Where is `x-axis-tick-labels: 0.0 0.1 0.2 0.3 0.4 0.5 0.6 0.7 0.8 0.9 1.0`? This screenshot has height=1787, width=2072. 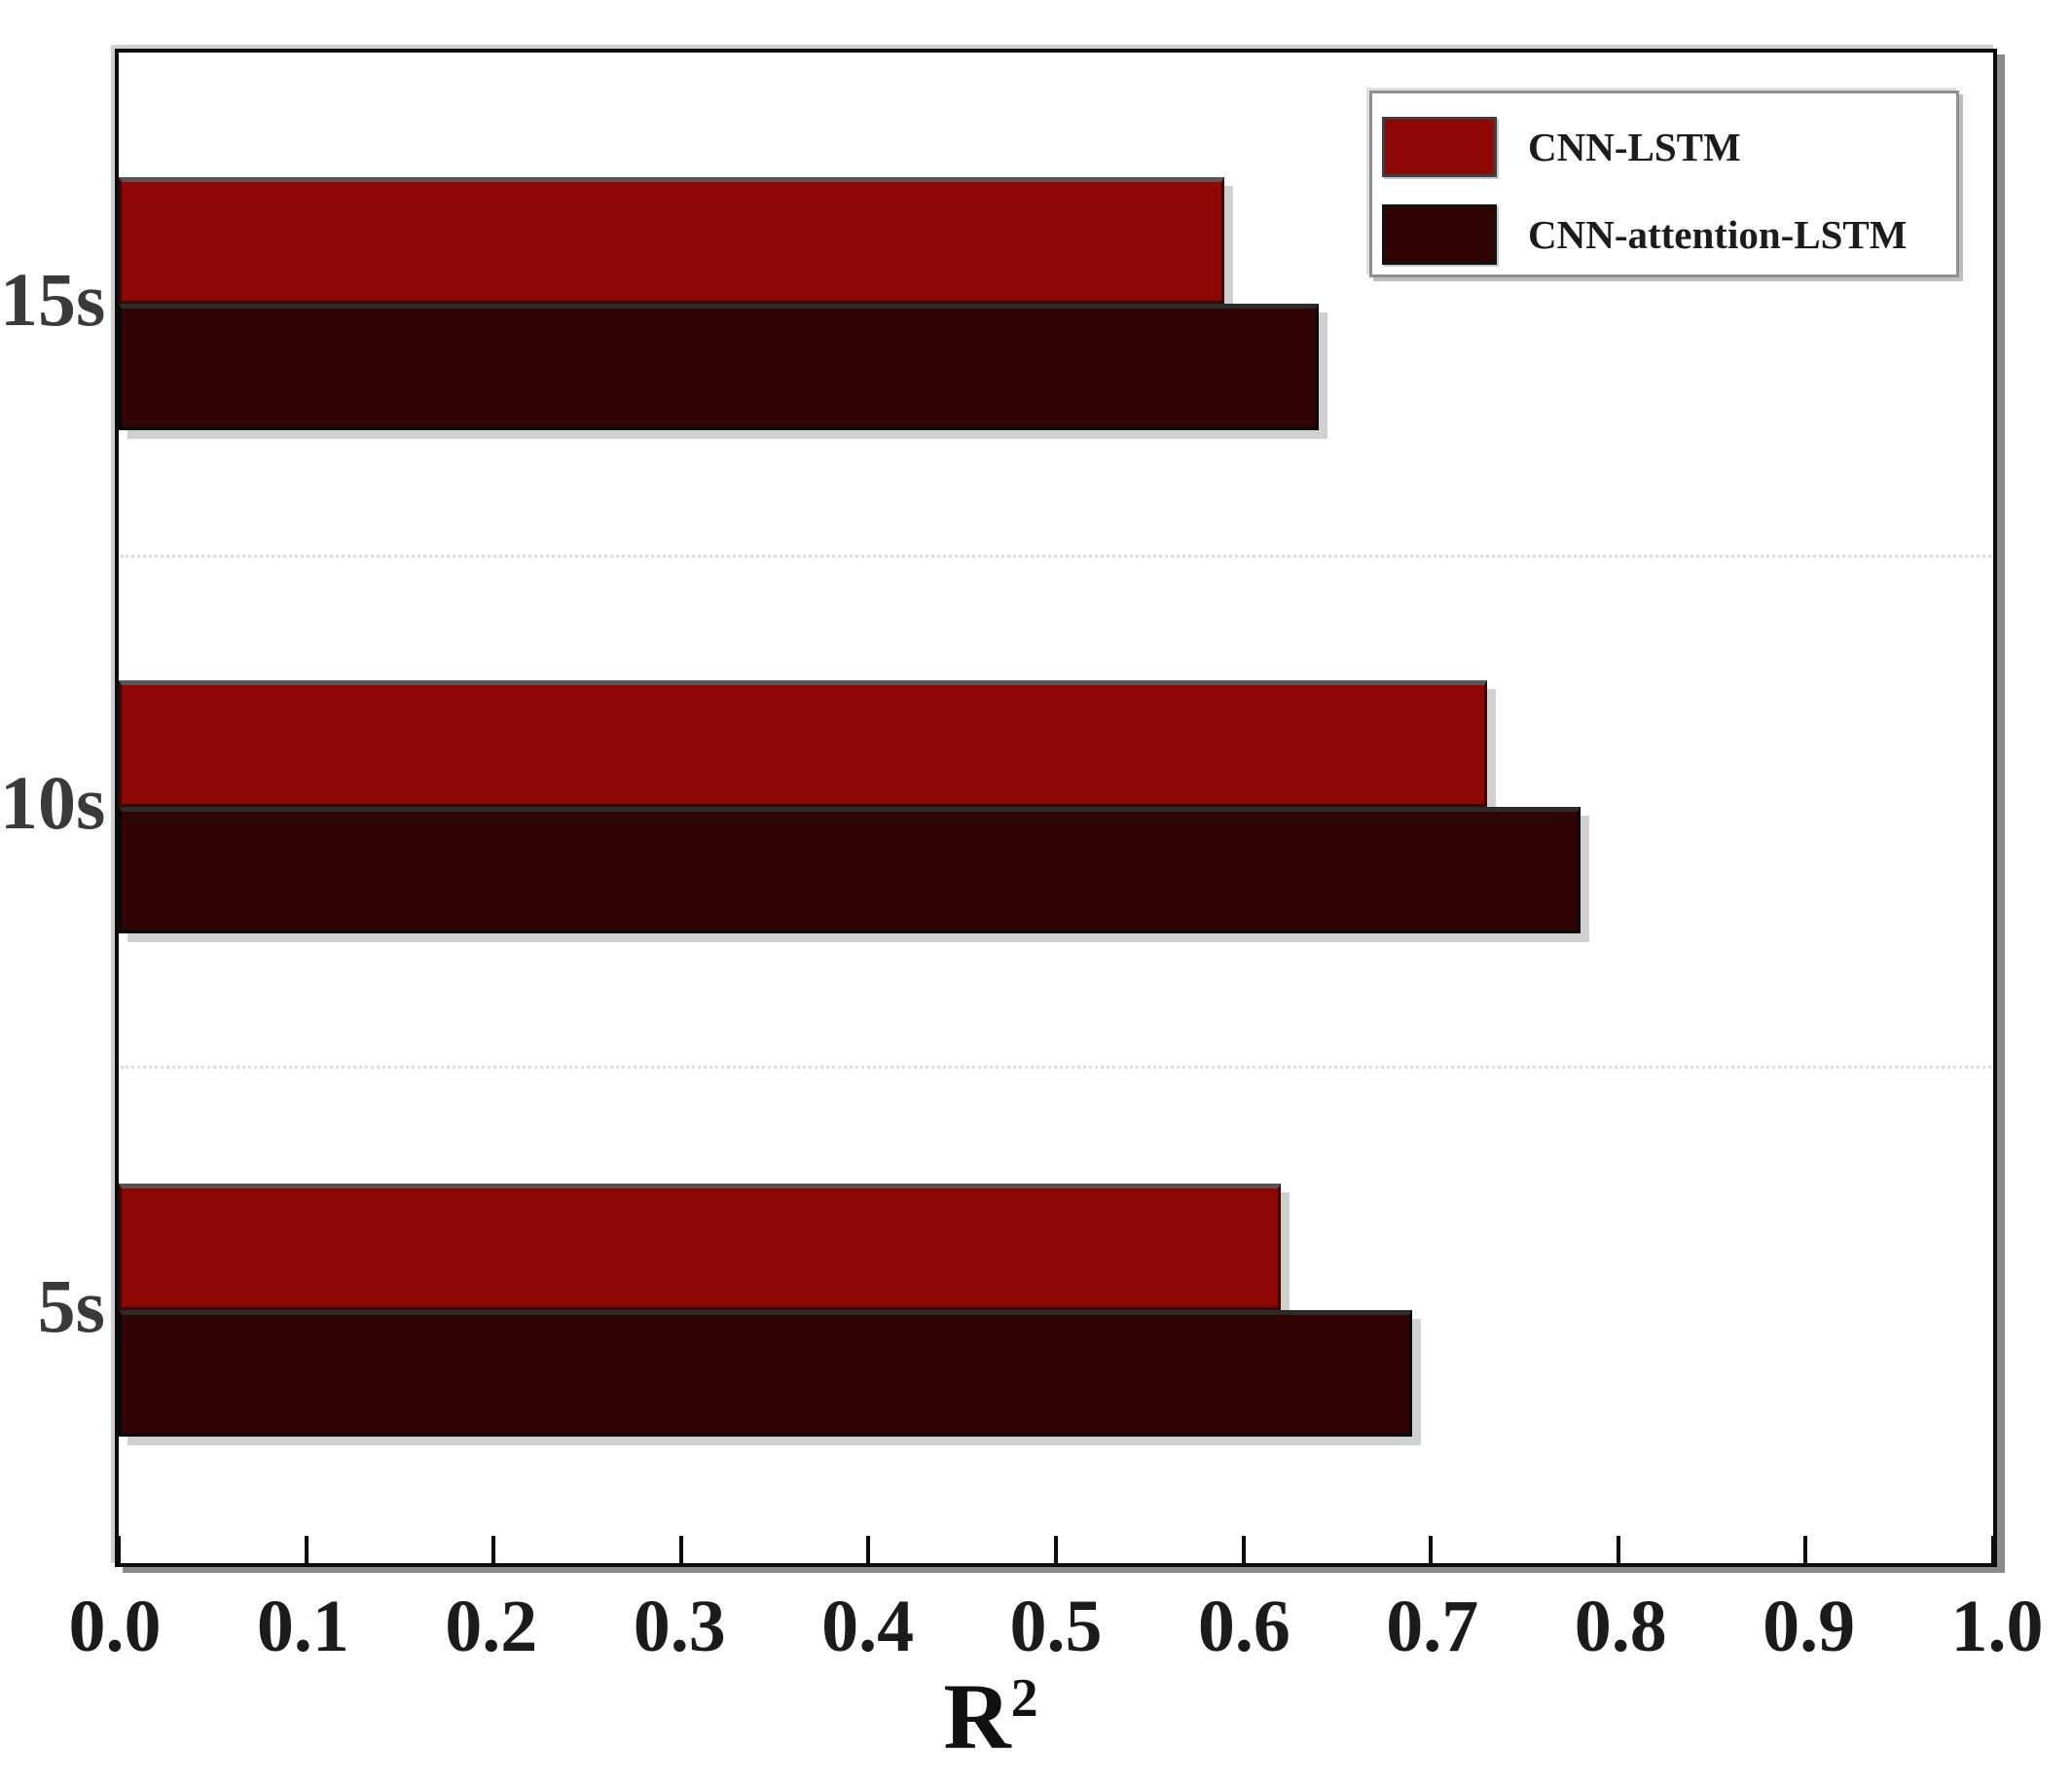
x-axis-tick-labels: 0.0 0.1 0.2 0.3 0.4 0.5 0.6 0.7 0.8 0.9 1.0 is located at coordinates (1056, 1628).